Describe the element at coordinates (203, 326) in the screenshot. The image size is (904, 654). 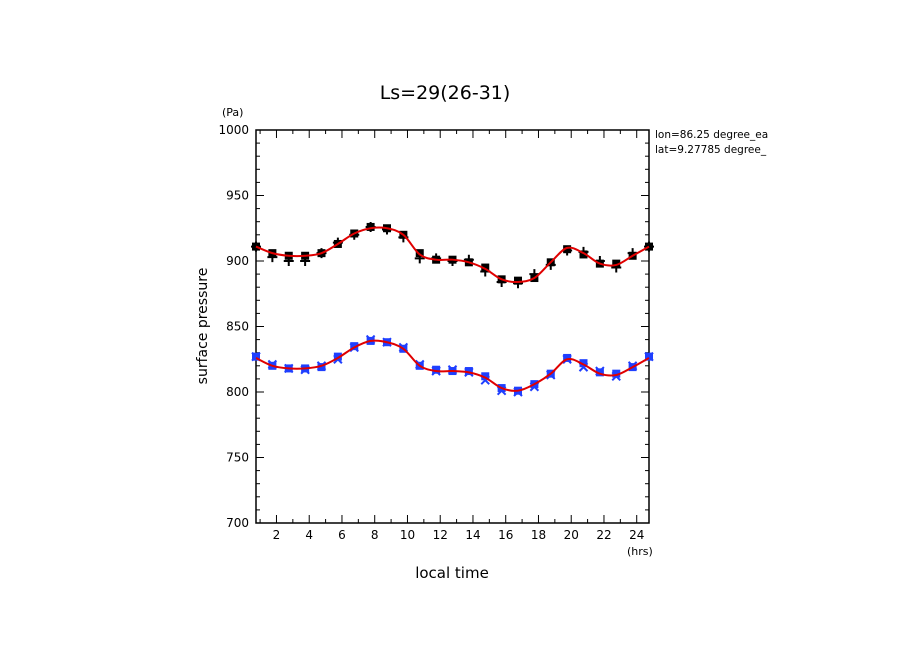
I see `y-axis-label: surface pressure` at that location.